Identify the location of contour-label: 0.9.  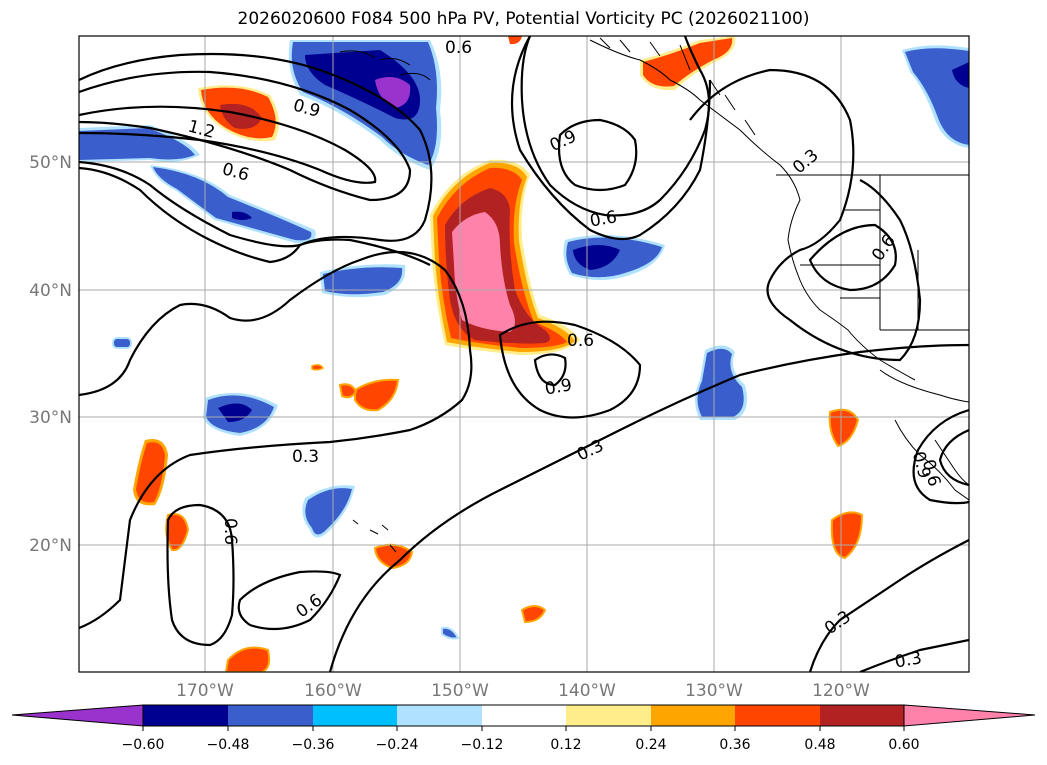
(558, 387).